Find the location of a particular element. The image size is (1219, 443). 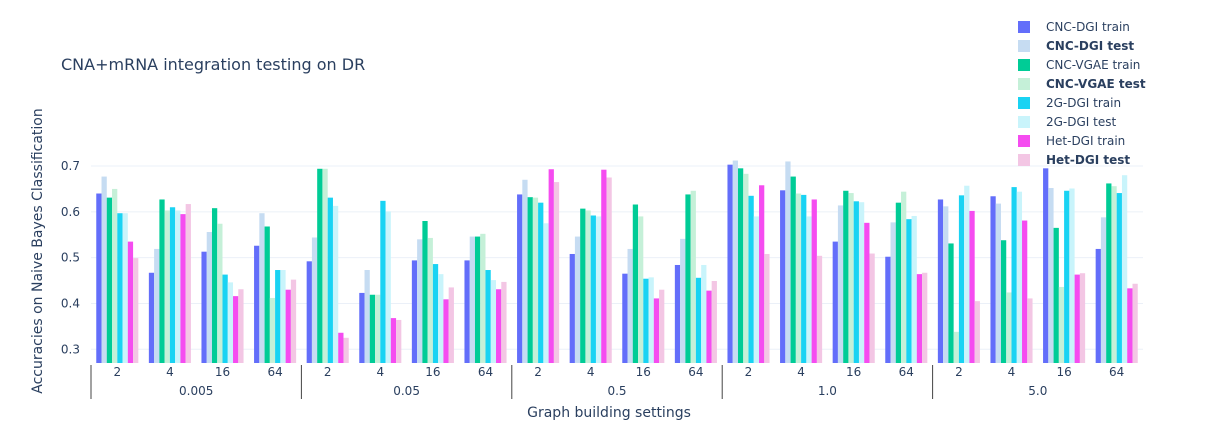

legend-item: CNC-DGI test is located at coordinates (1082, 45).